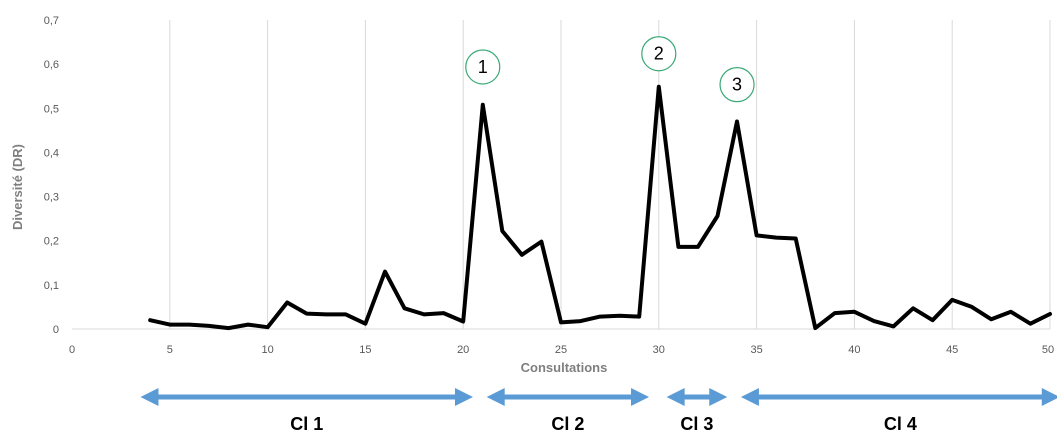 Image resolution: width=1057 pixels, height=436 pixels. I want to click on y-axis-title: Diversité (DR), so click(17, 187).